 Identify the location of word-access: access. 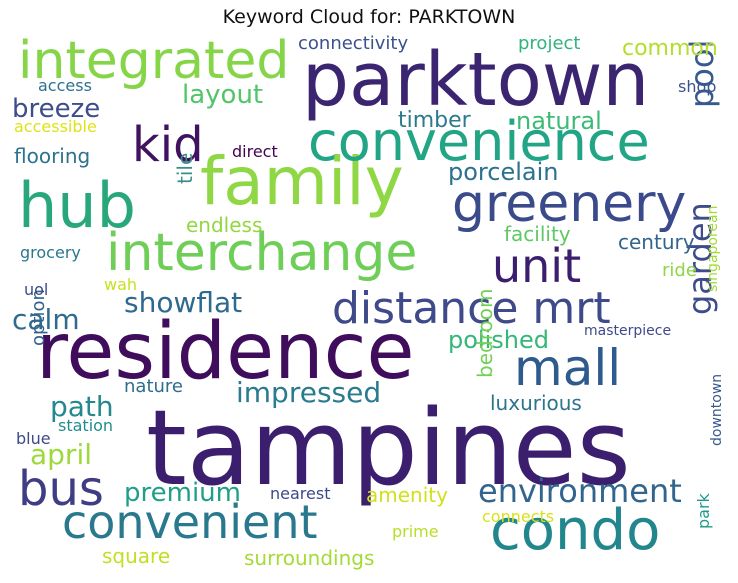
(65, 85).